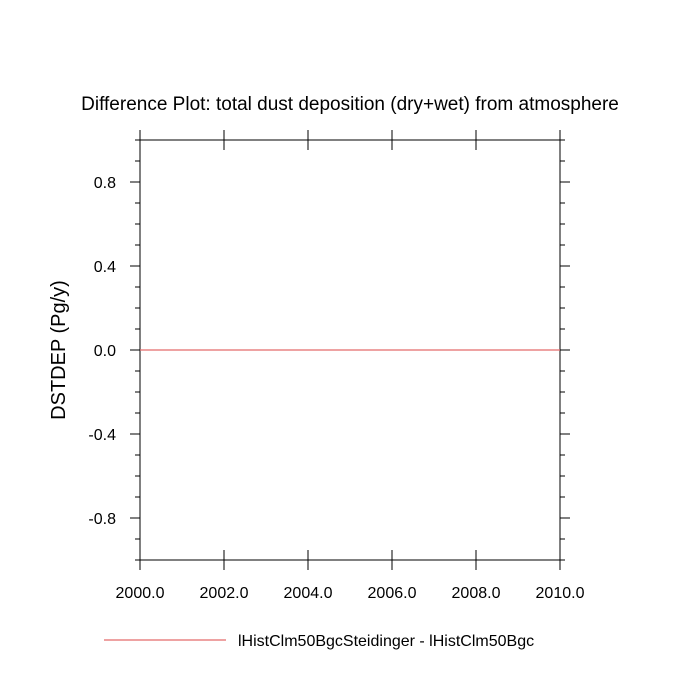  Describe the element at coordinates (308, 593) in the screenshot. I see `x-tick-label: 2004.0` at that location.